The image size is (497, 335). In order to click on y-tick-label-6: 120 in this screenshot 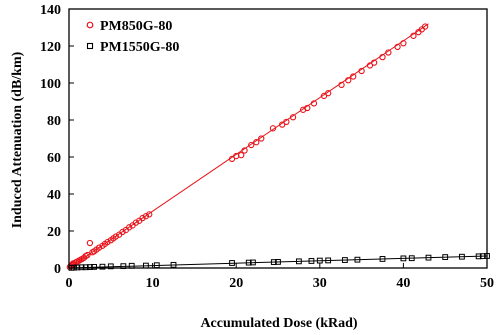, I will do `click(50, 47)`.